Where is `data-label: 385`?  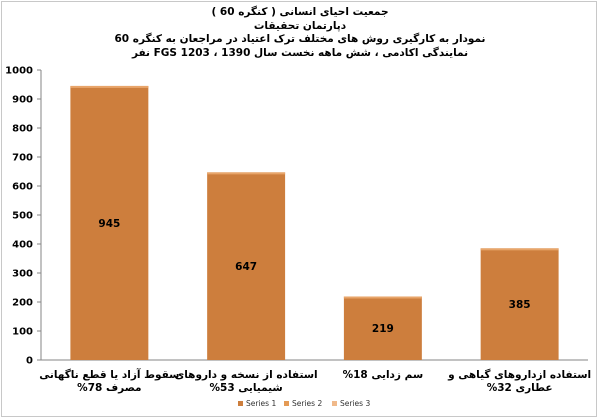 data-label: 385 is located at coordinates (520, 305).